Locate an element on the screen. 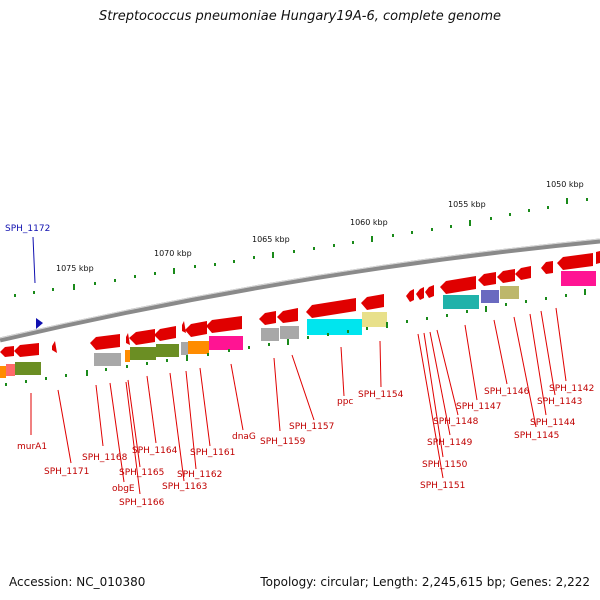  gene-label: SPH_1146 is located at coordinates (507, 392).